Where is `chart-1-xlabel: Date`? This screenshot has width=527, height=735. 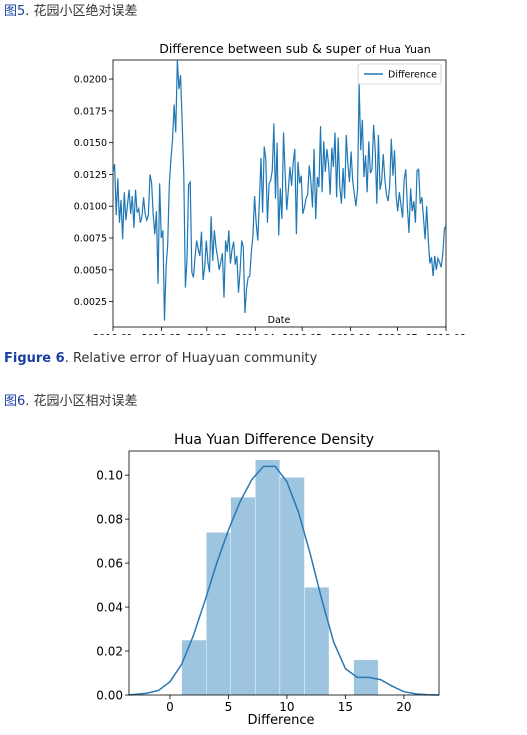 chart-1-xlabel: Date is located at coordinates (279, 320).